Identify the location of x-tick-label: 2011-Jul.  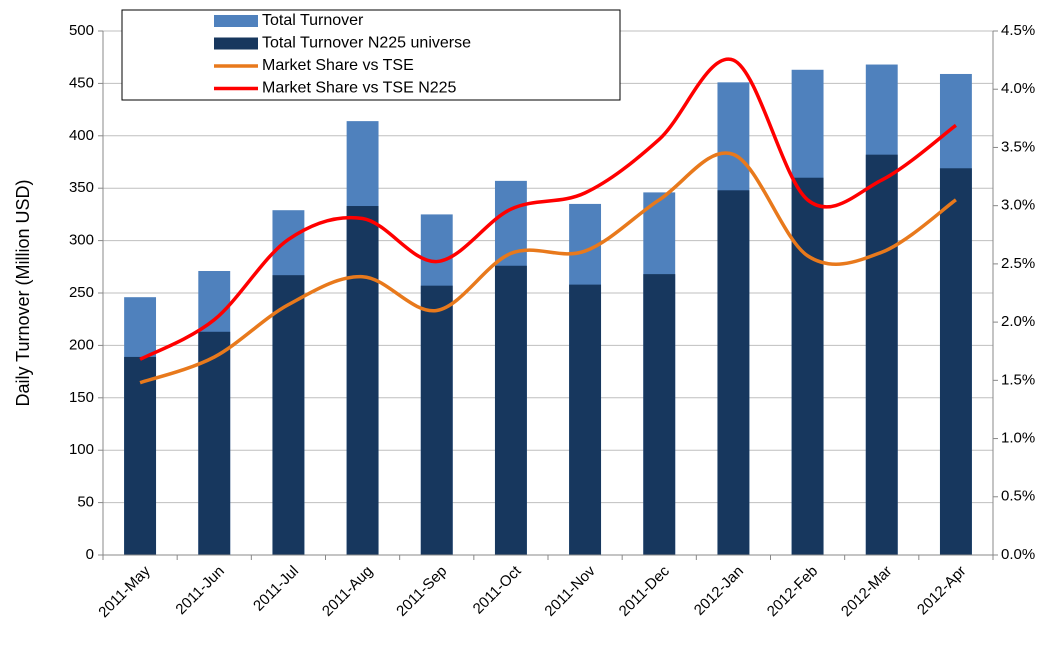
(276, 589).